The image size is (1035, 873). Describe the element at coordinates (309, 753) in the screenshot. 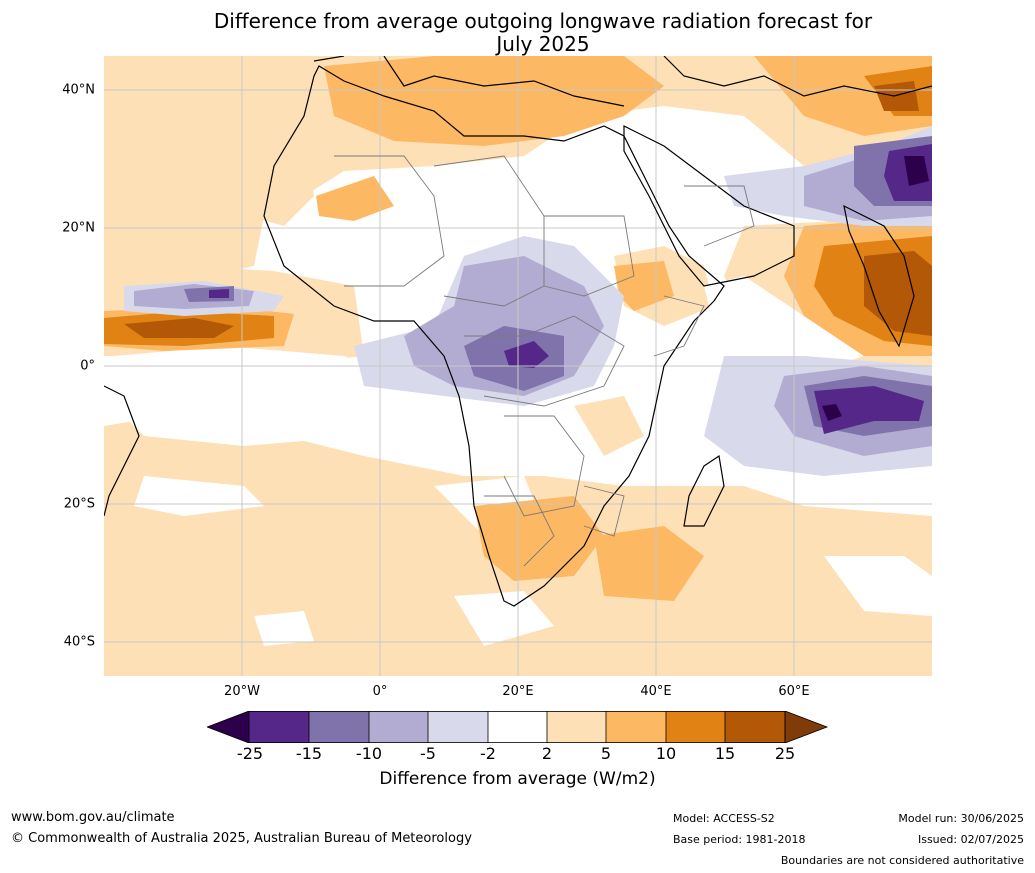

I see `colorbar-tick-neg15: -15` at that location.